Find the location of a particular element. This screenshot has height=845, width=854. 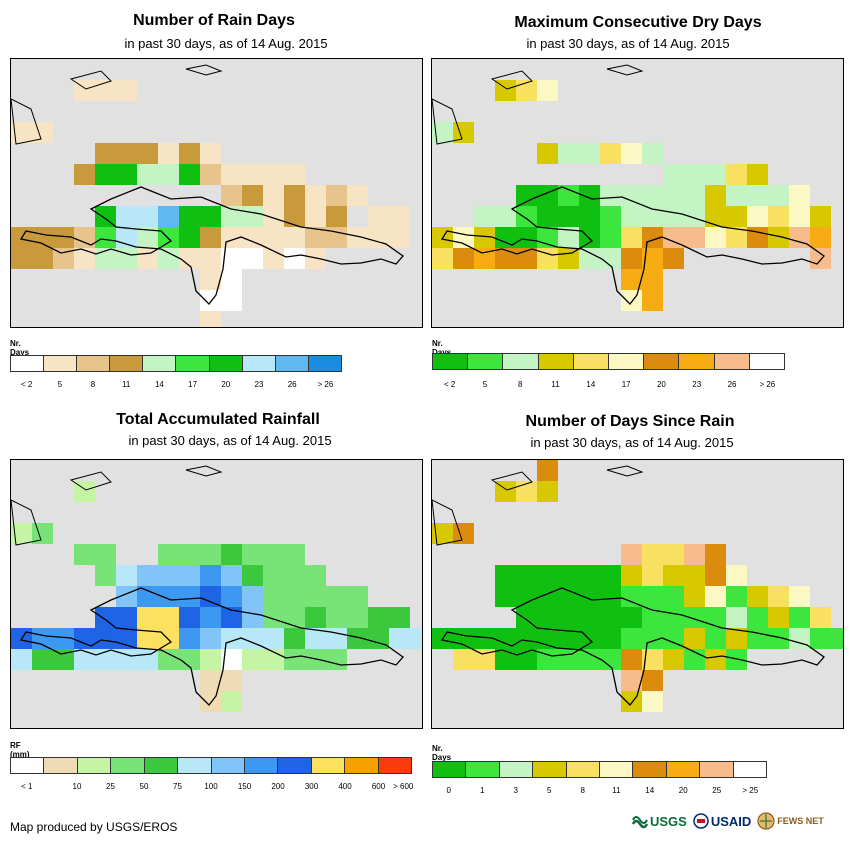

rainfall-grid is located at coordinates (216, 588).